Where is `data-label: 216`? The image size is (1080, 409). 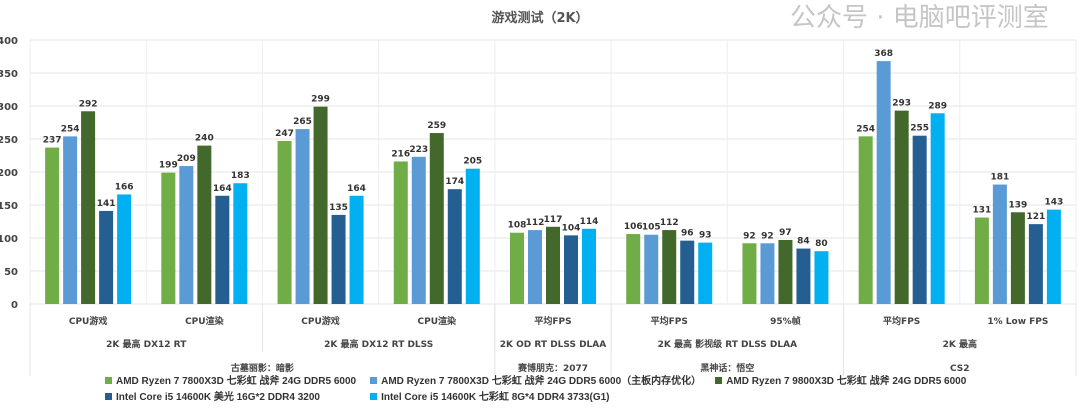 data-label: 216 is located at coordinates (400, 154).